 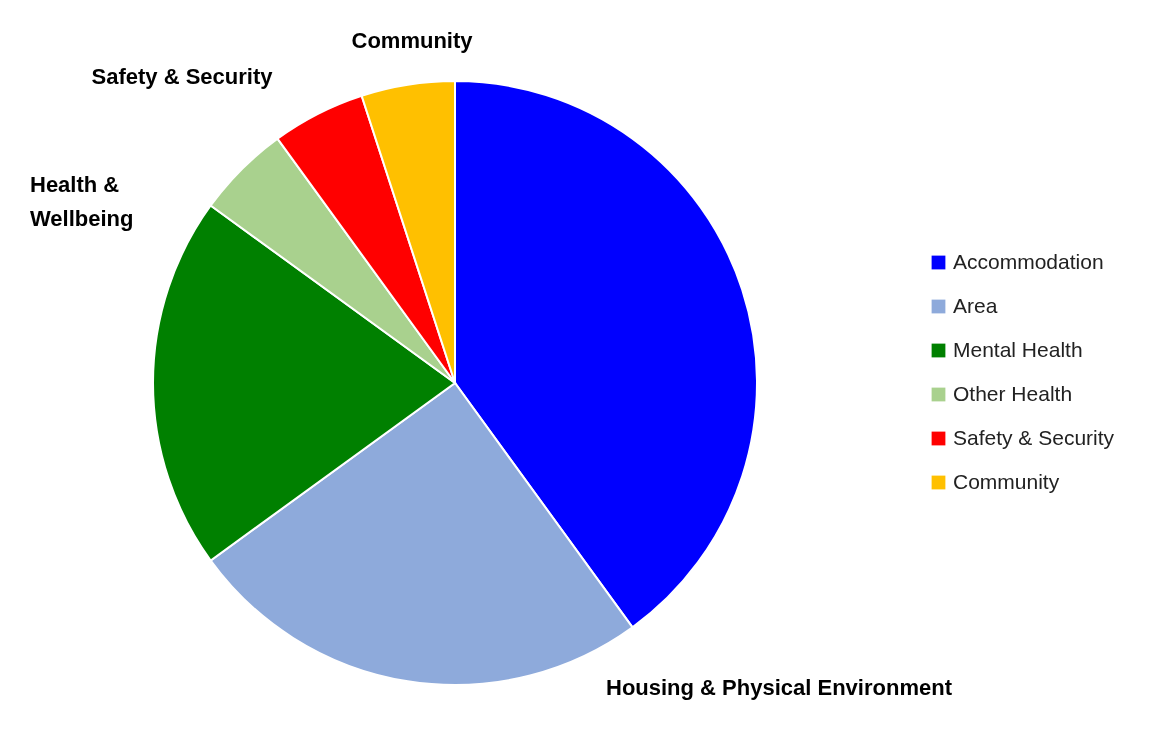 What do you see at coordinates (182, 76) in the screenshot?
I see `text: Safety & Security` at bounding box center [182, 76].